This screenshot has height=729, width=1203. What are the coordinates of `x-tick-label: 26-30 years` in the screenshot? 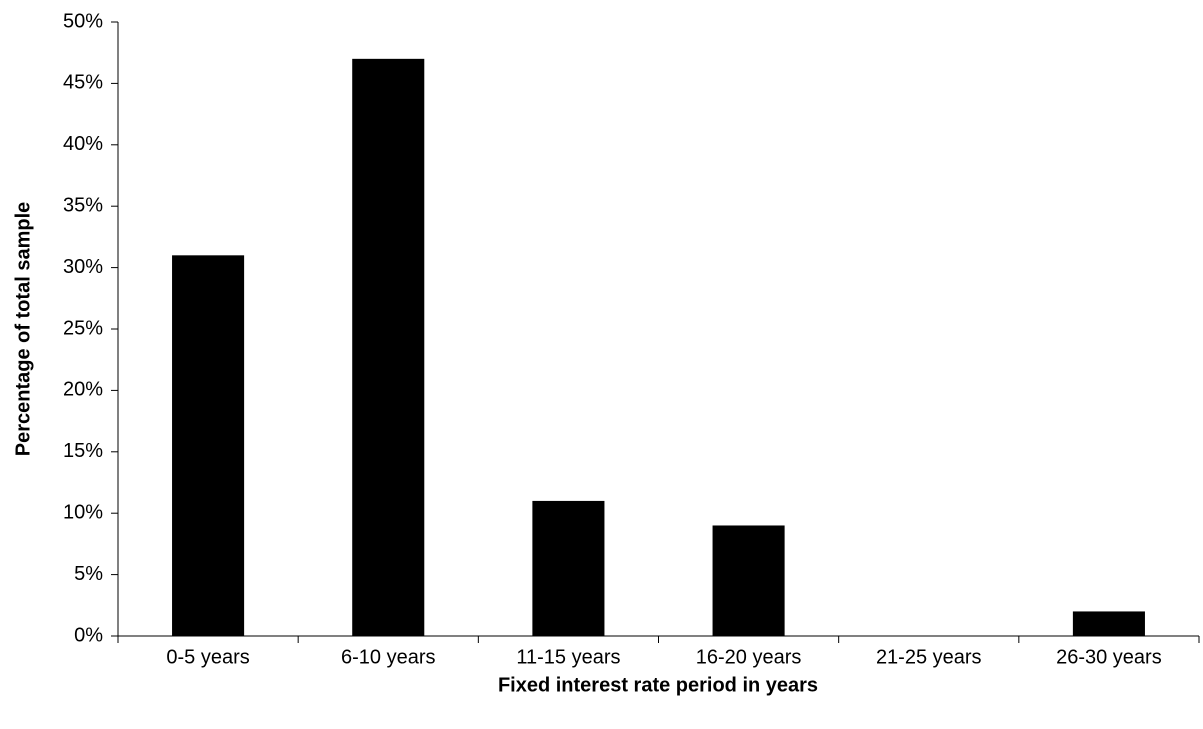 It's located at (1109, 657).